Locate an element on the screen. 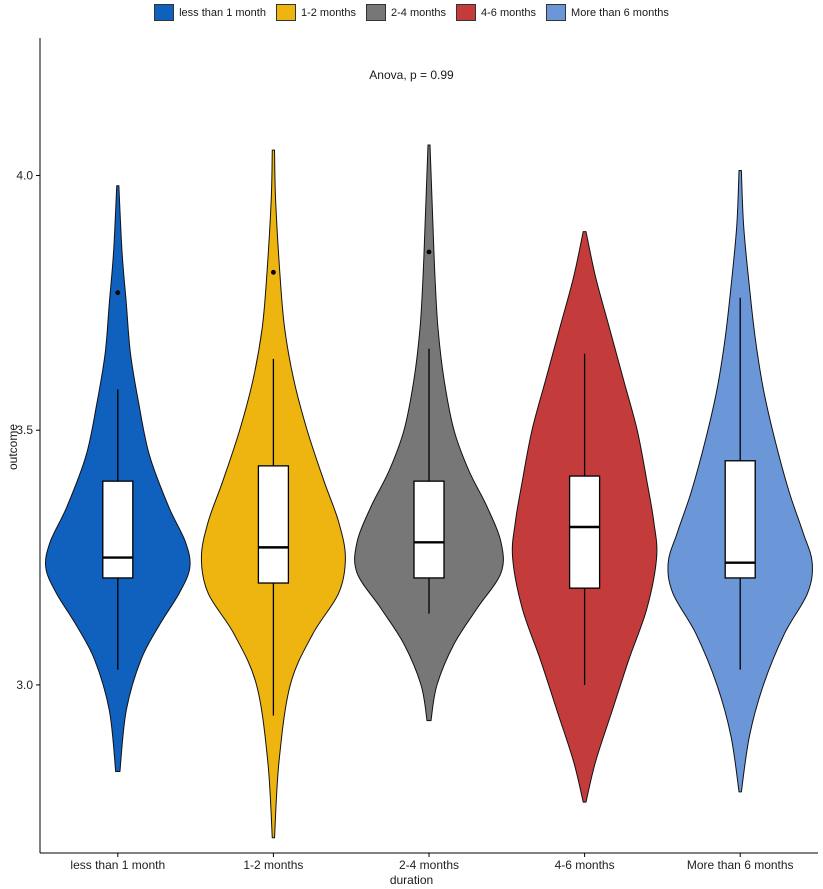 Image resolution: width=823 pixels, height=889 pixels. legend-item: 2-4 months is located at coordinates (406, 12).